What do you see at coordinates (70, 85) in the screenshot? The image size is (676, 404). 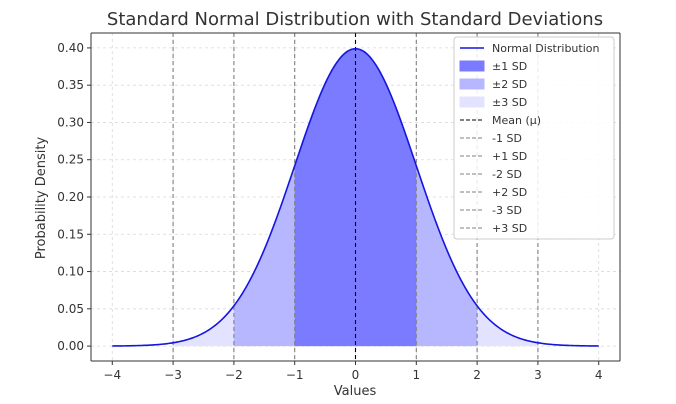 I see `y-tick-label: 0.35` at bounding box center [70, 85].